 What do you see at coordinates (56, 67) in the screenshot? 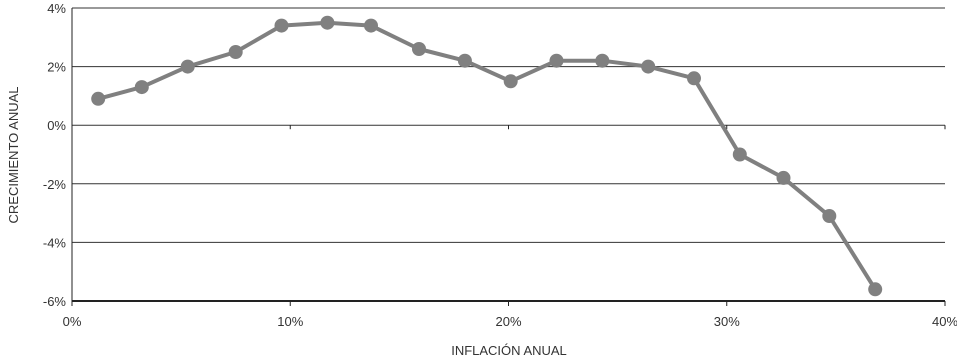
I see `y-tick-label: 2%` at bounding box center [56, 67].